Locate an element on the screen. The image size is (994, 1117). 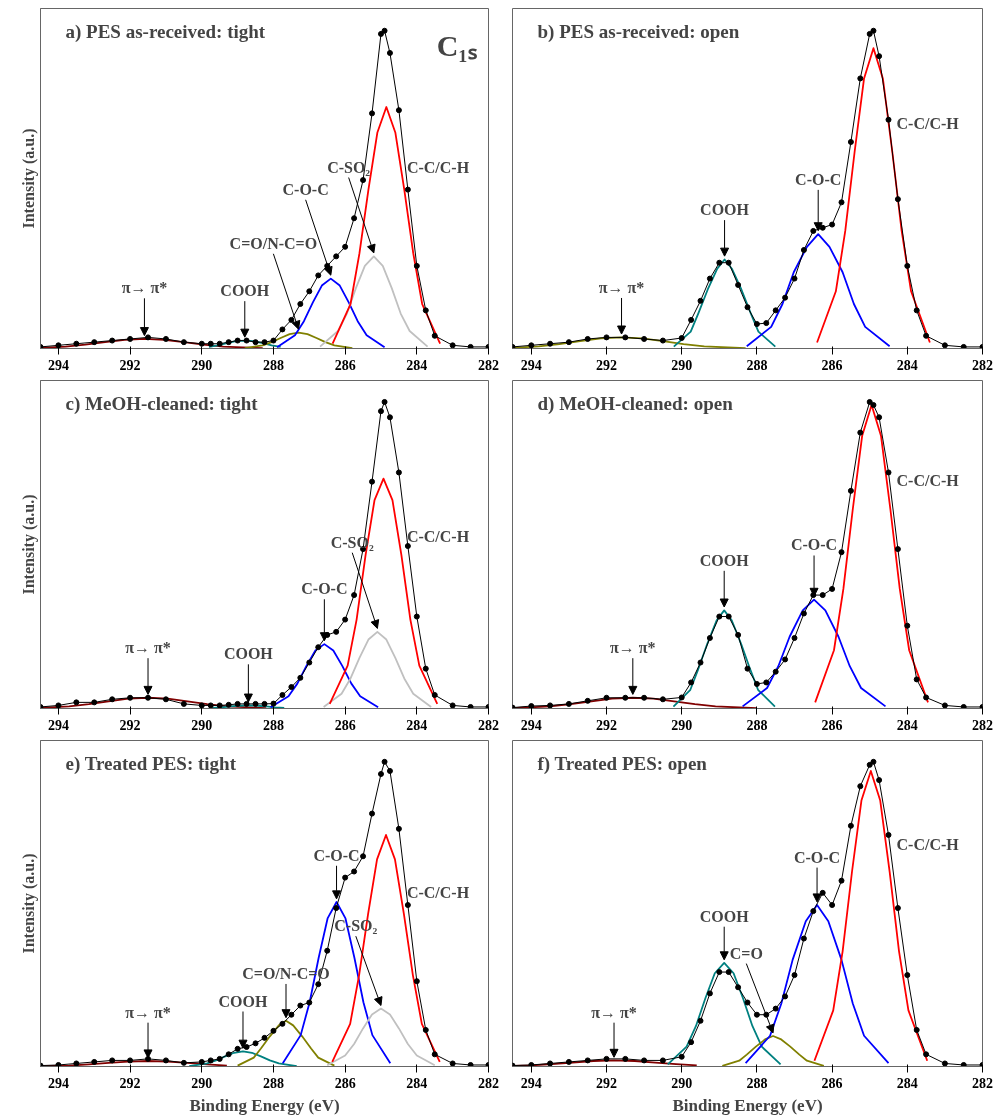
chart-title: e) Treated PES: tight is located at coordinates (151, 763).